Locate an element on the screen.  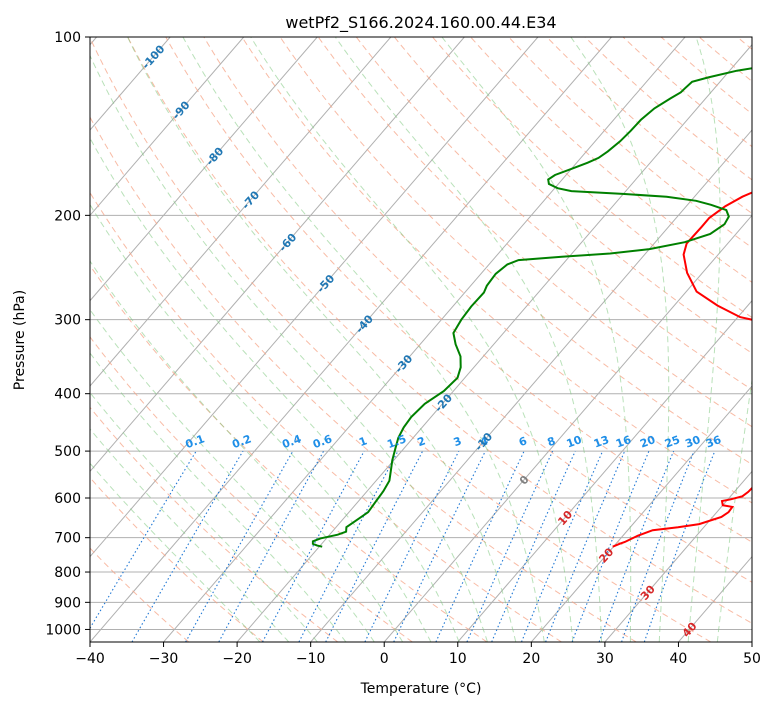
y-tick-label: 800 is located at coordinates (67, 573).